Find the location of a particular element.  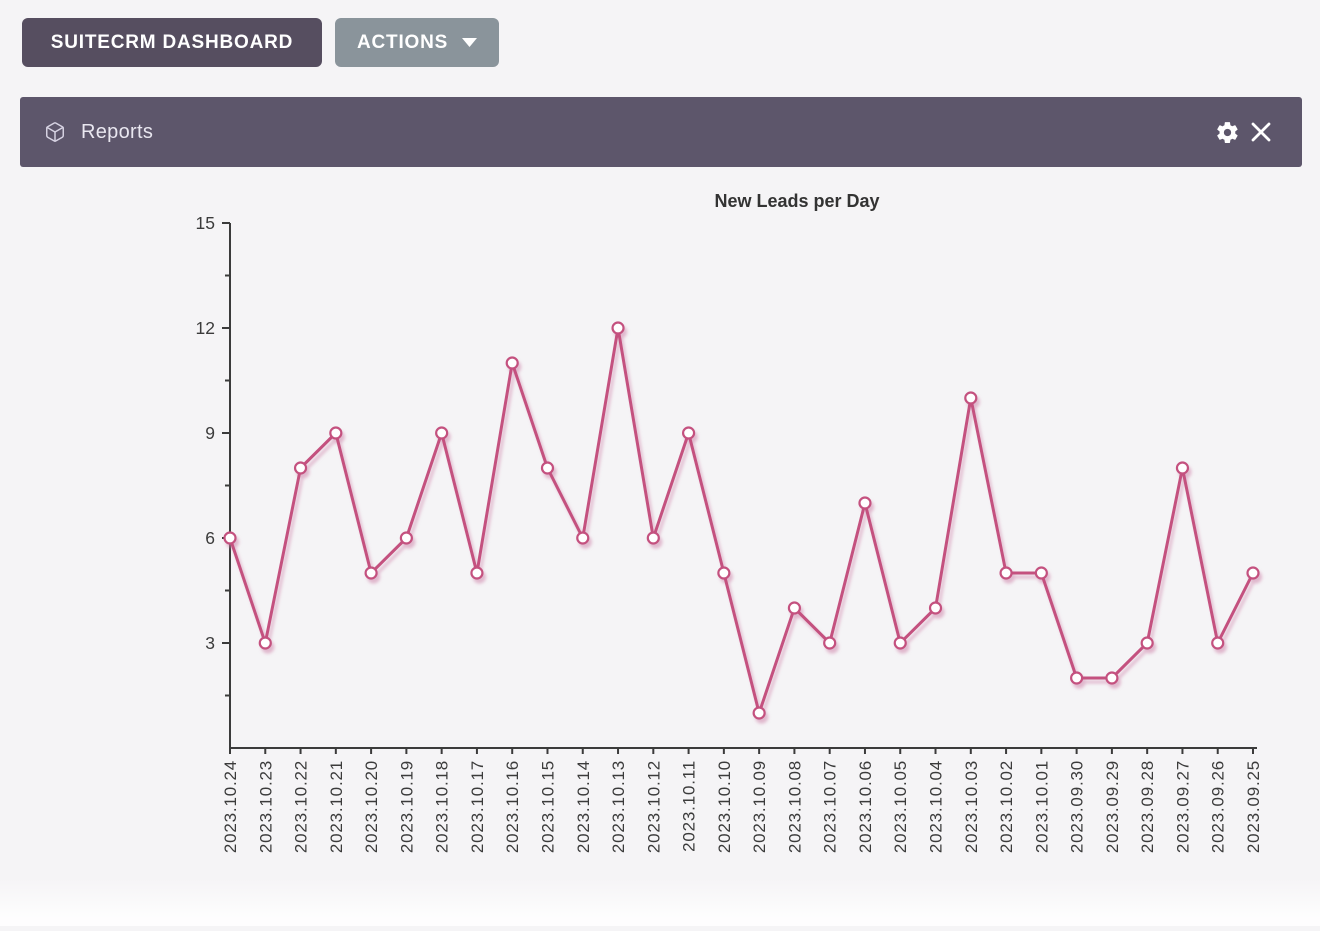

svg-text: 2023.09.25 is located at coordinates (1253, 806).